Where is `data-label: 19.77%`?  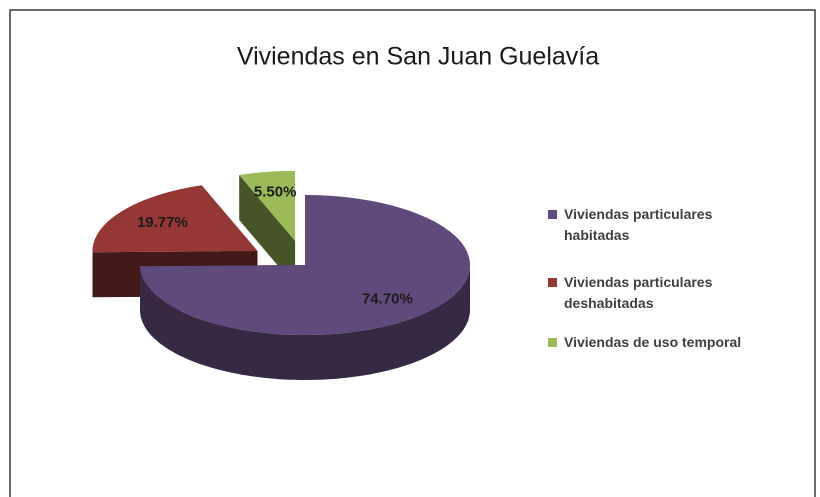 data-label: 19.77% is located at coordinates (162, 222).